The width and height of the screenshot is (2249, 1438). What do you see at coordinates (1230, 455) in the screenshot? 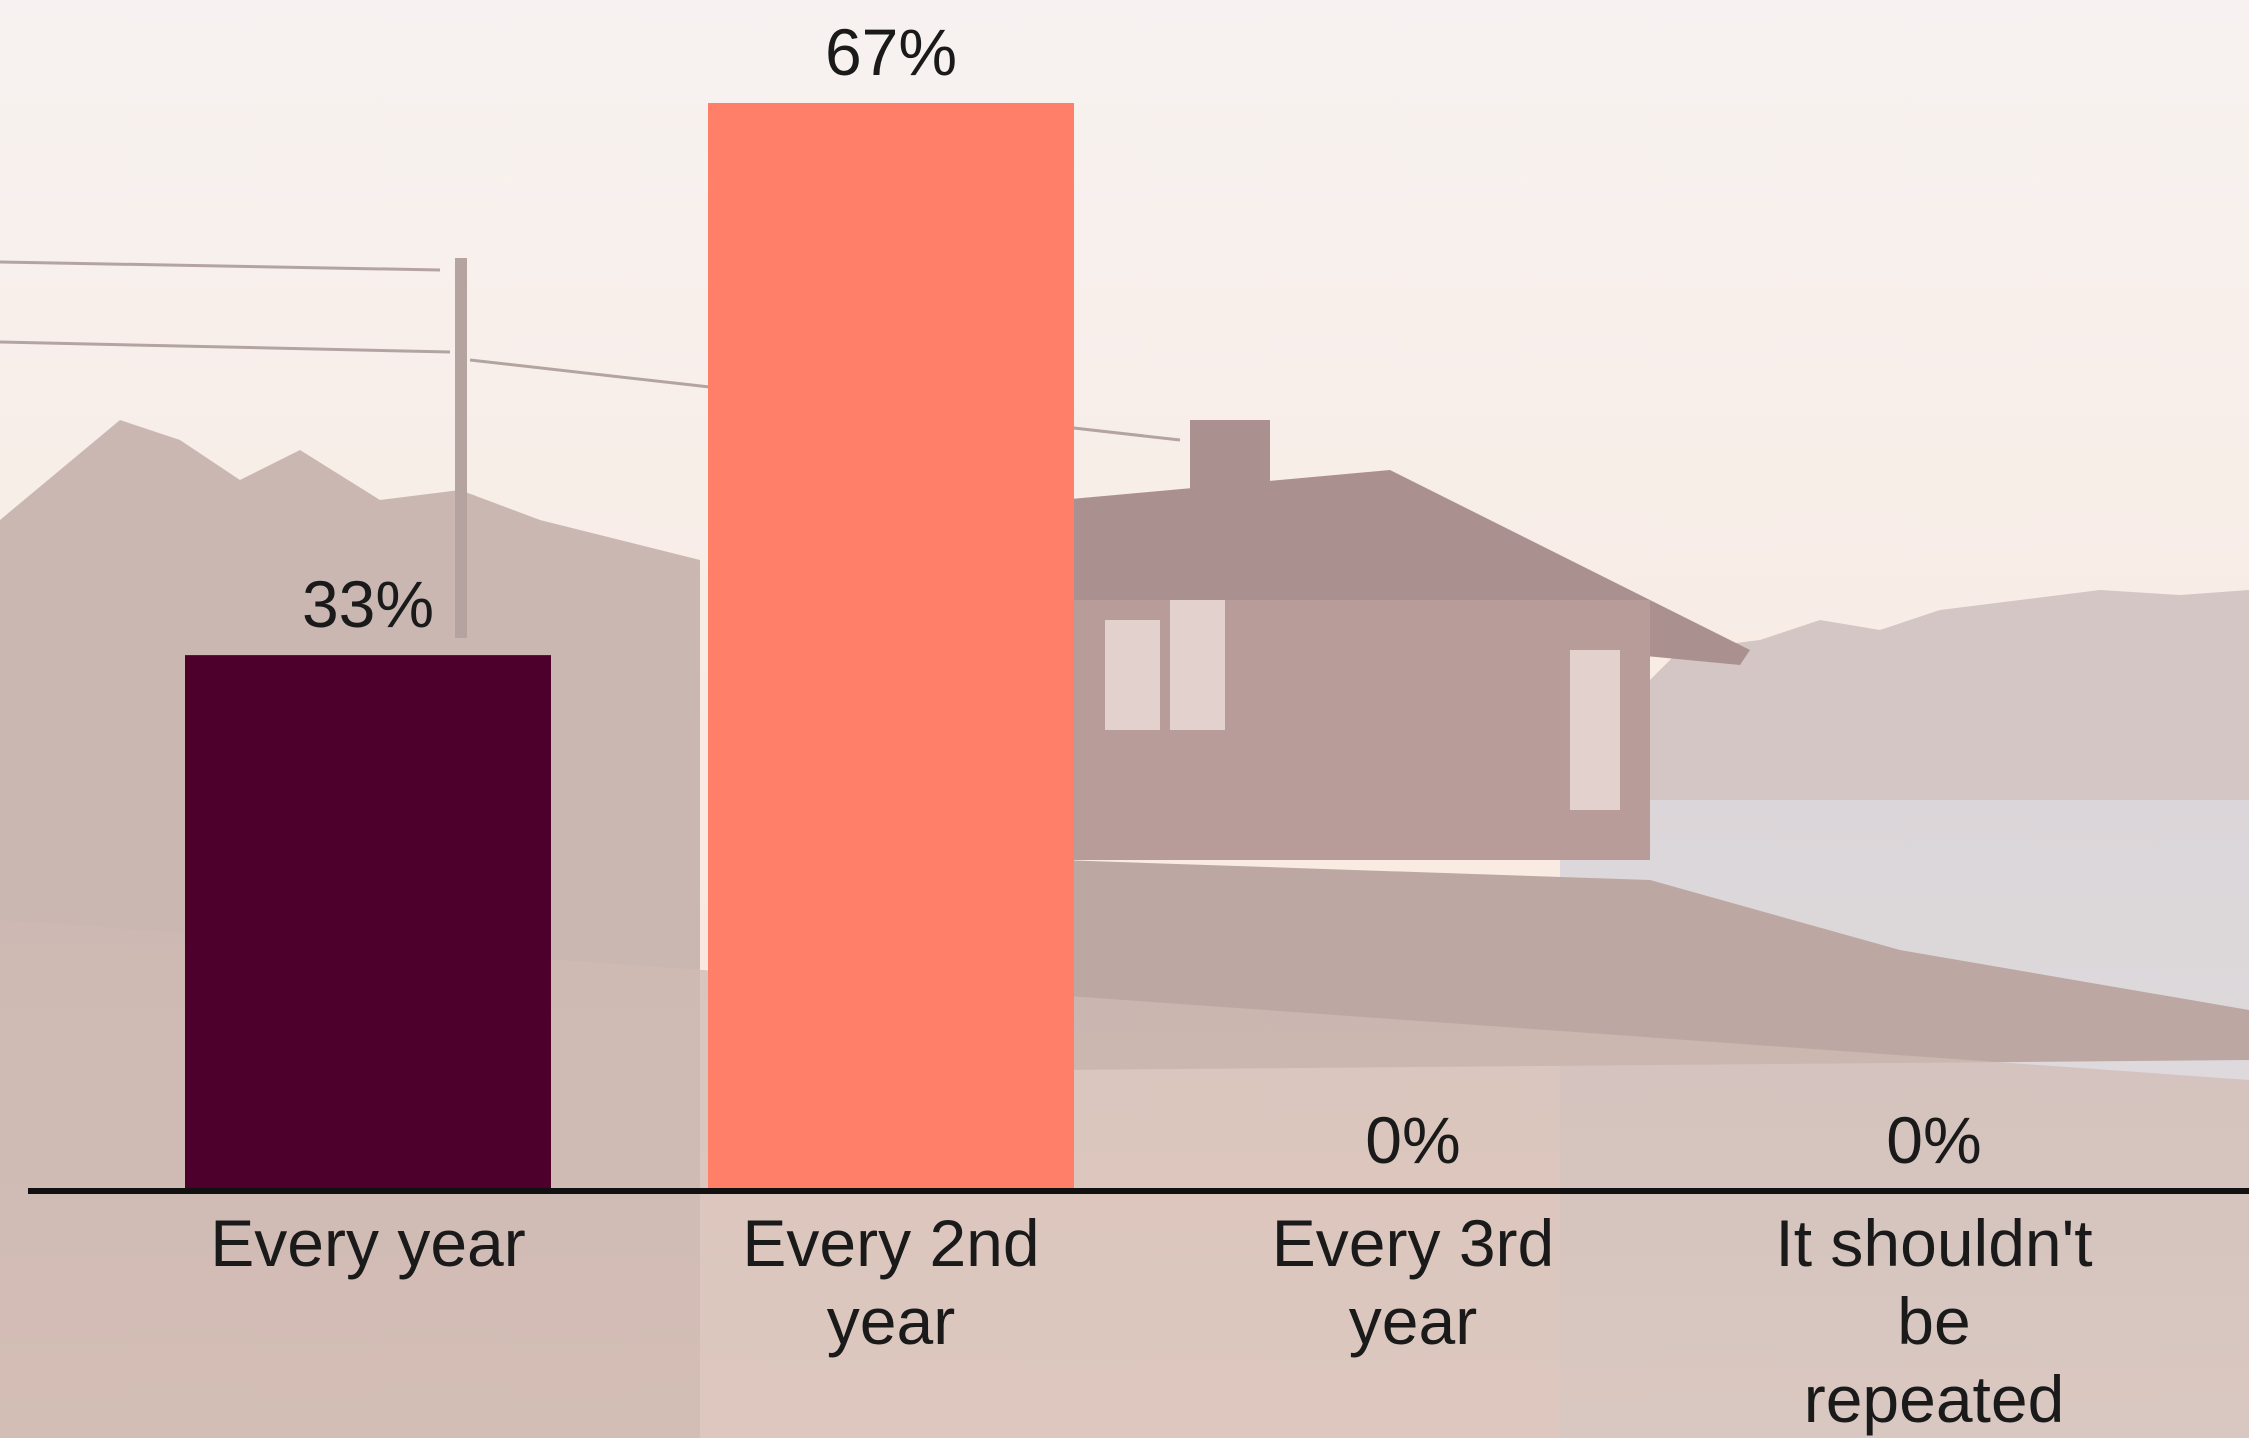
I see `house-chimney` at bounding box center [1230, 455].